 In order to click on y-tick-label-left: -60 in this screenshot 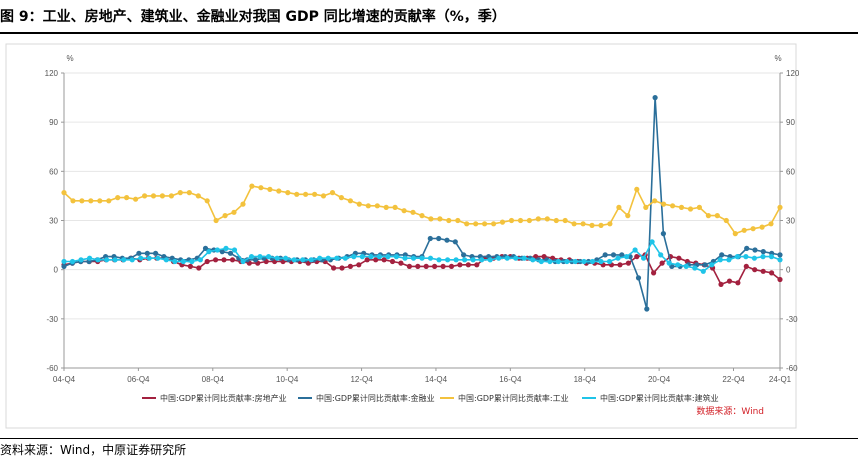, I will do `click(52, 368)`.